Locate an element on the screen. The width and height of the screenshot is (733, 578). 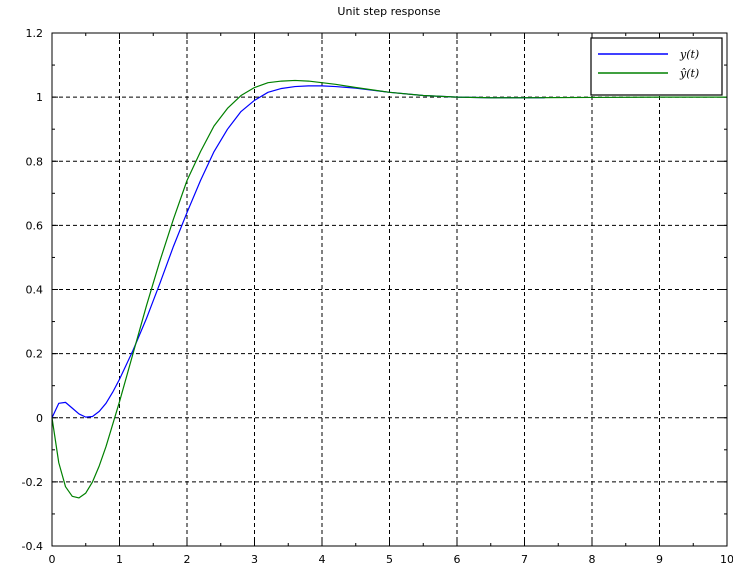
x-tick-label: 8 is located at coordinates (592, 559).